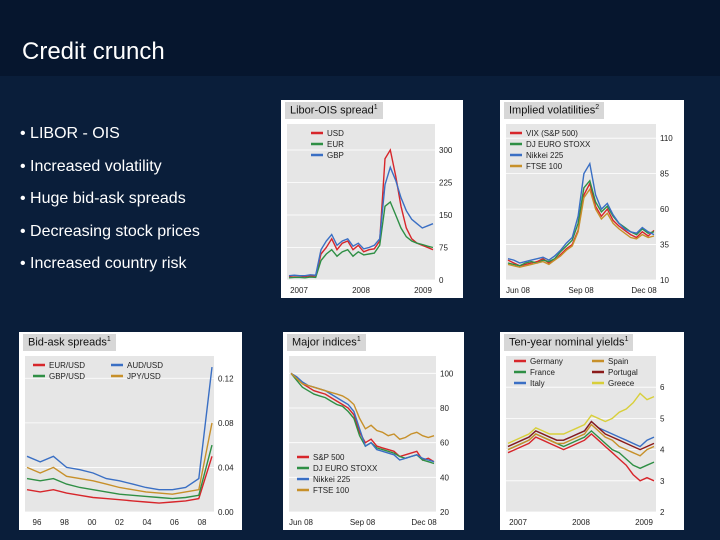 Image resolution: width=720 pixels, height=540 pixels. Describe the element at coordinates (373, 343) in the screenshot. I see `chart-title-bar: Major indices1` at that location.